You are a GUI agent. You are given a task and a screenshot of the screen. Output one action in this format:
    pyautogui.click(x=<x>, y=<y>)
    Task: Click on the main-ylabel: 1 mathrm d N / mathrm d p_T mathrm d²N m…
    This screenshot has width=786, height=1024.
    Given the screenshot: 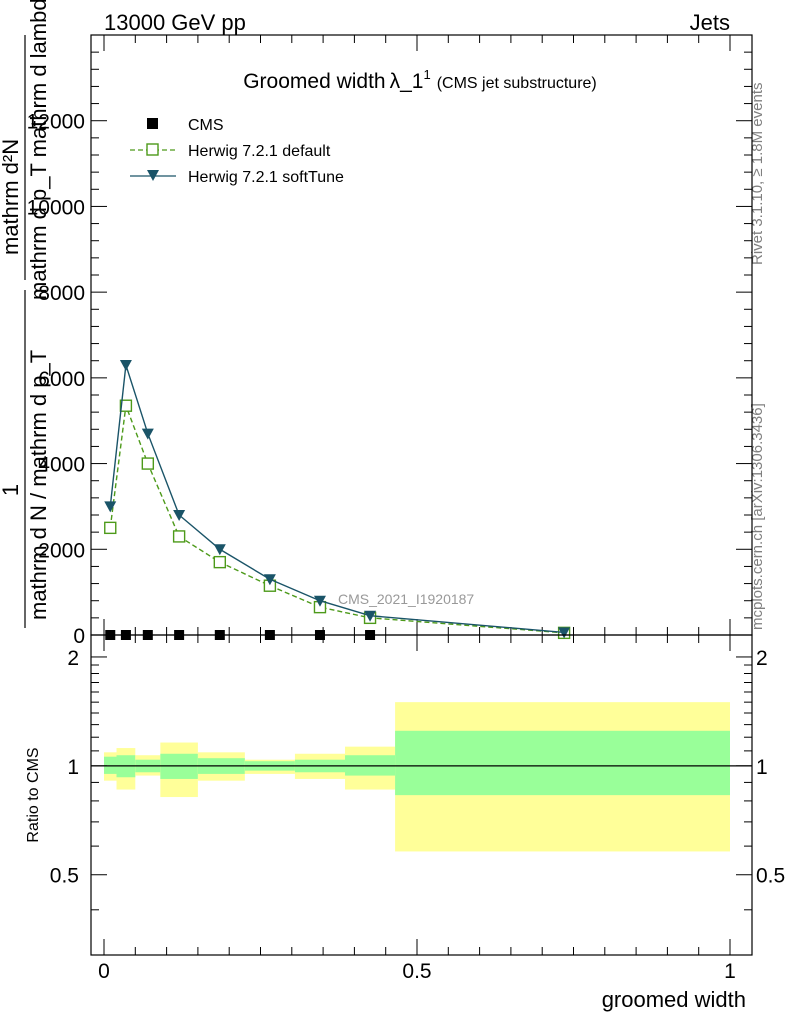 What is the action you would take?
    pyautogui.click(x=25, y=314)
    